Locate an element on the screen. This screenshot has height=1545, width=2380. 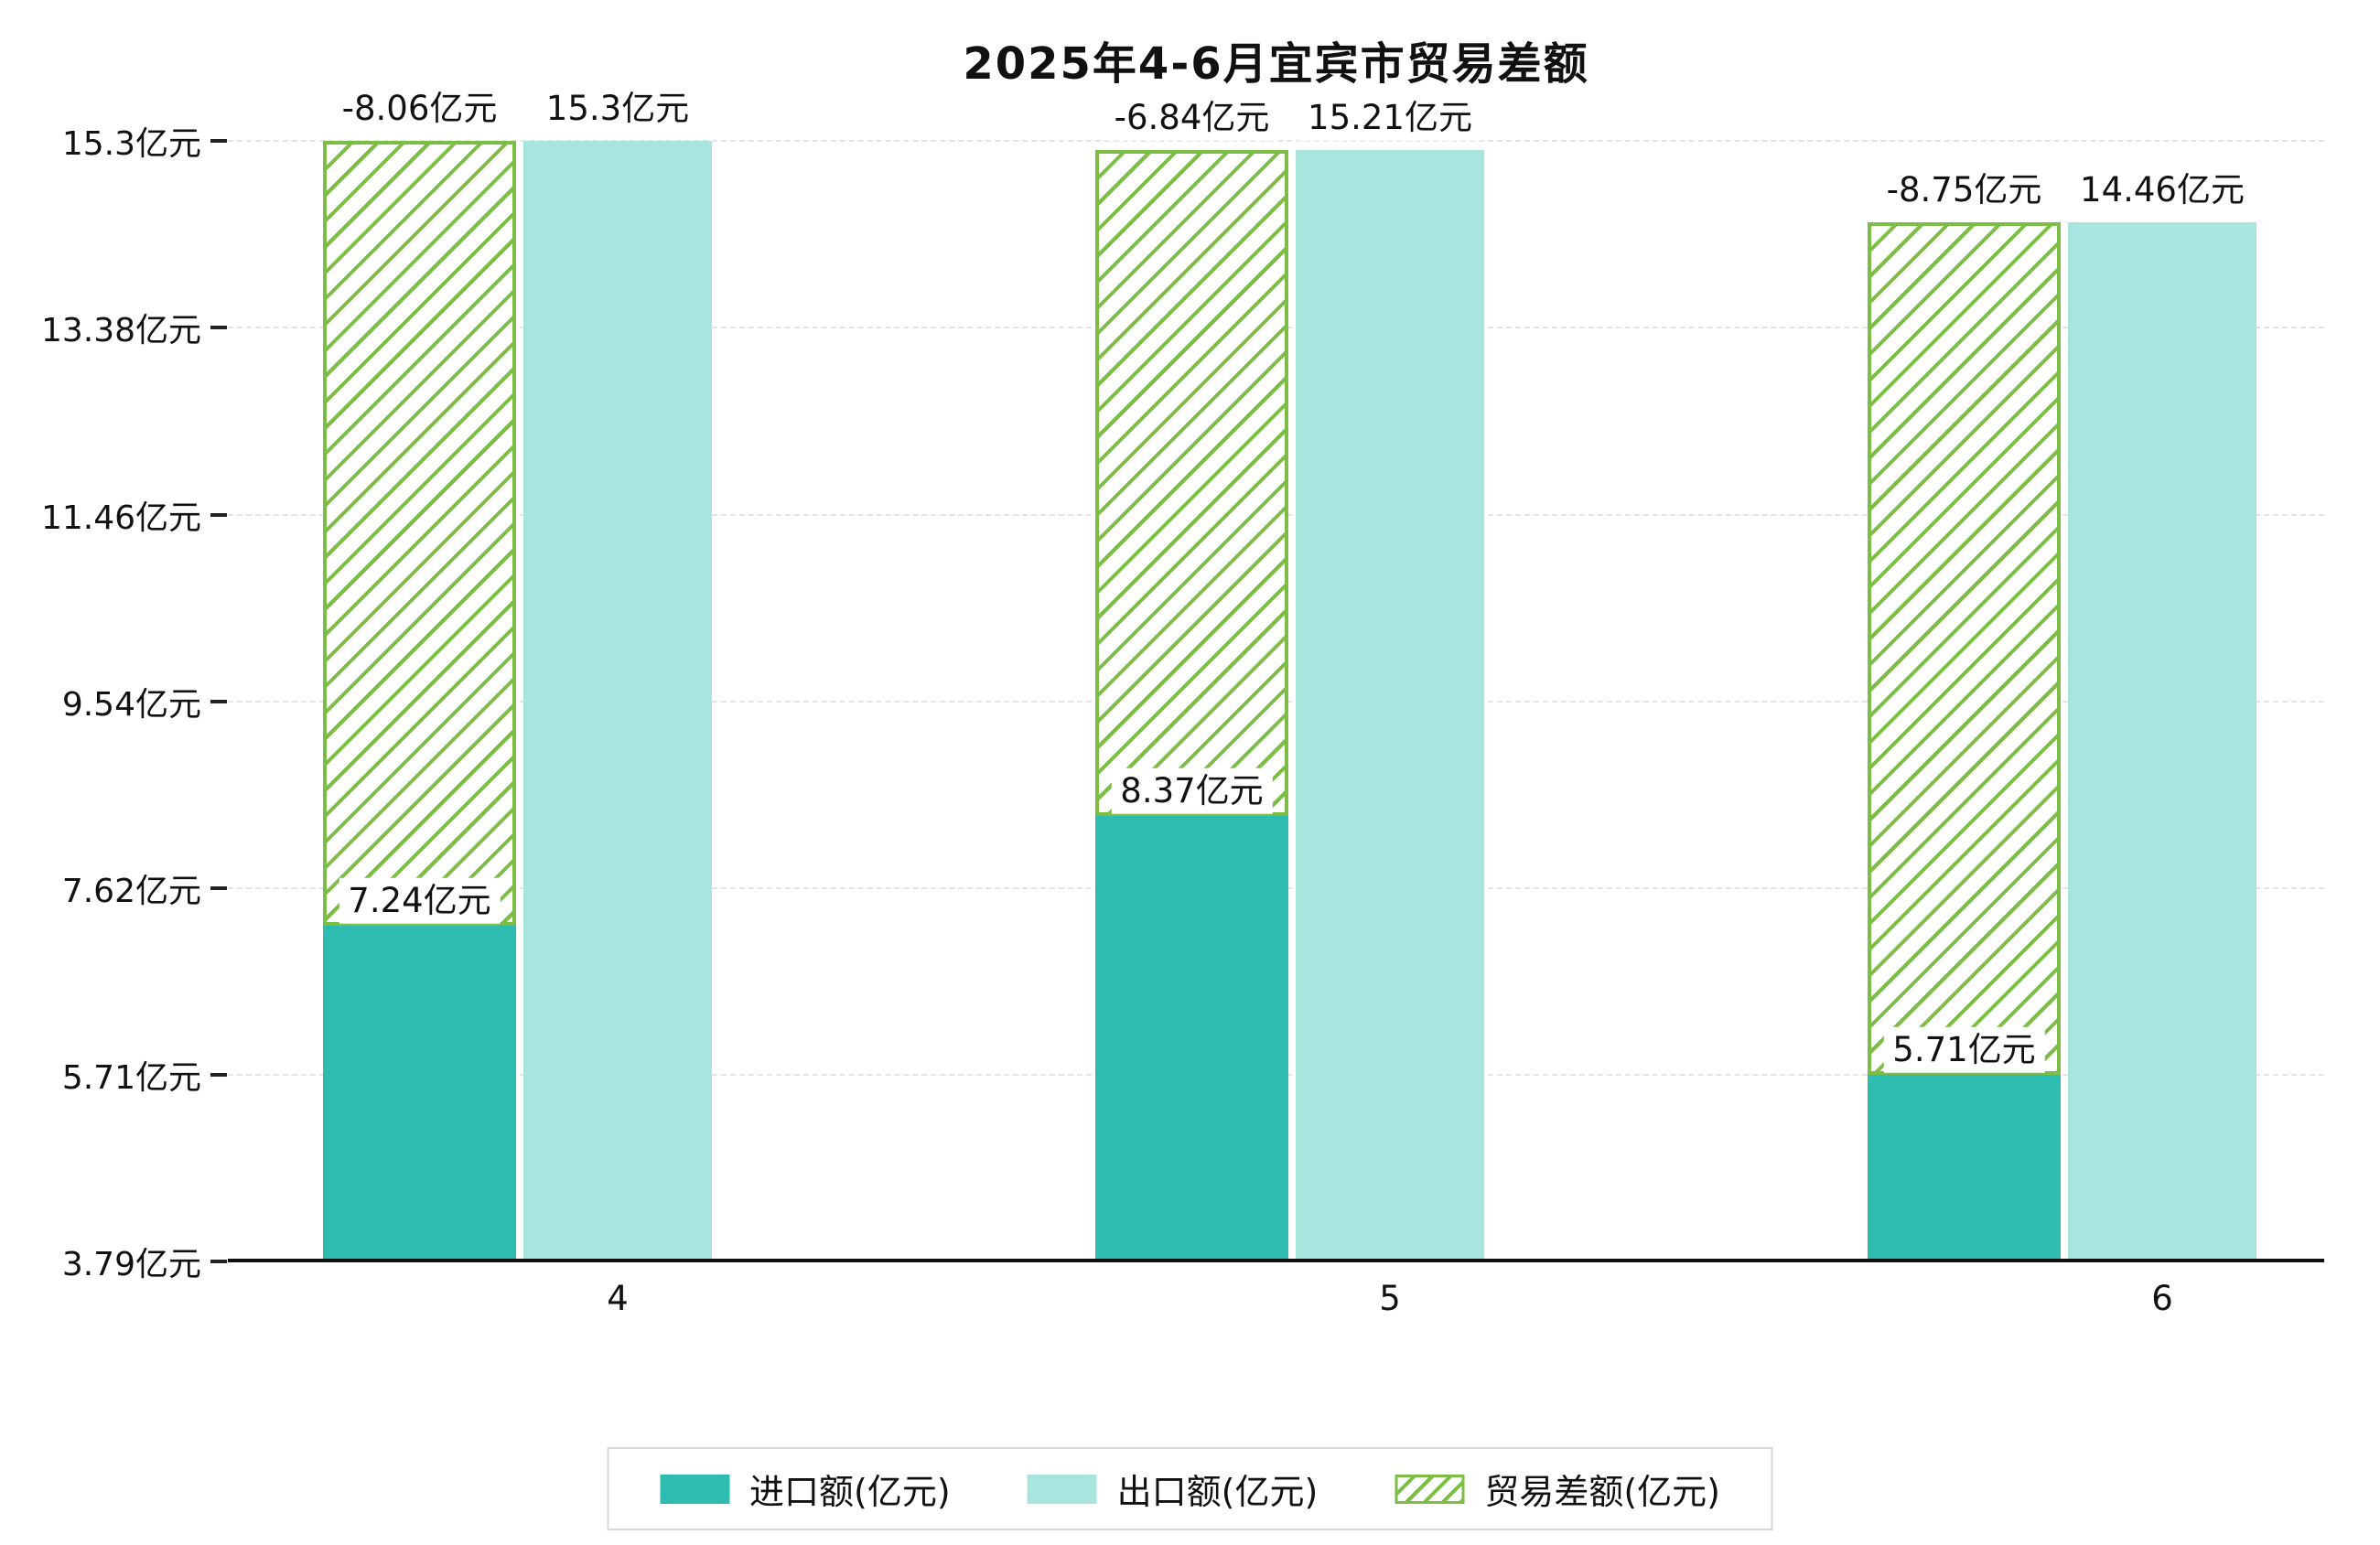
legend-label-trade-balance: 贸易差额(亿元) is located at coordinates (1602, 1492).